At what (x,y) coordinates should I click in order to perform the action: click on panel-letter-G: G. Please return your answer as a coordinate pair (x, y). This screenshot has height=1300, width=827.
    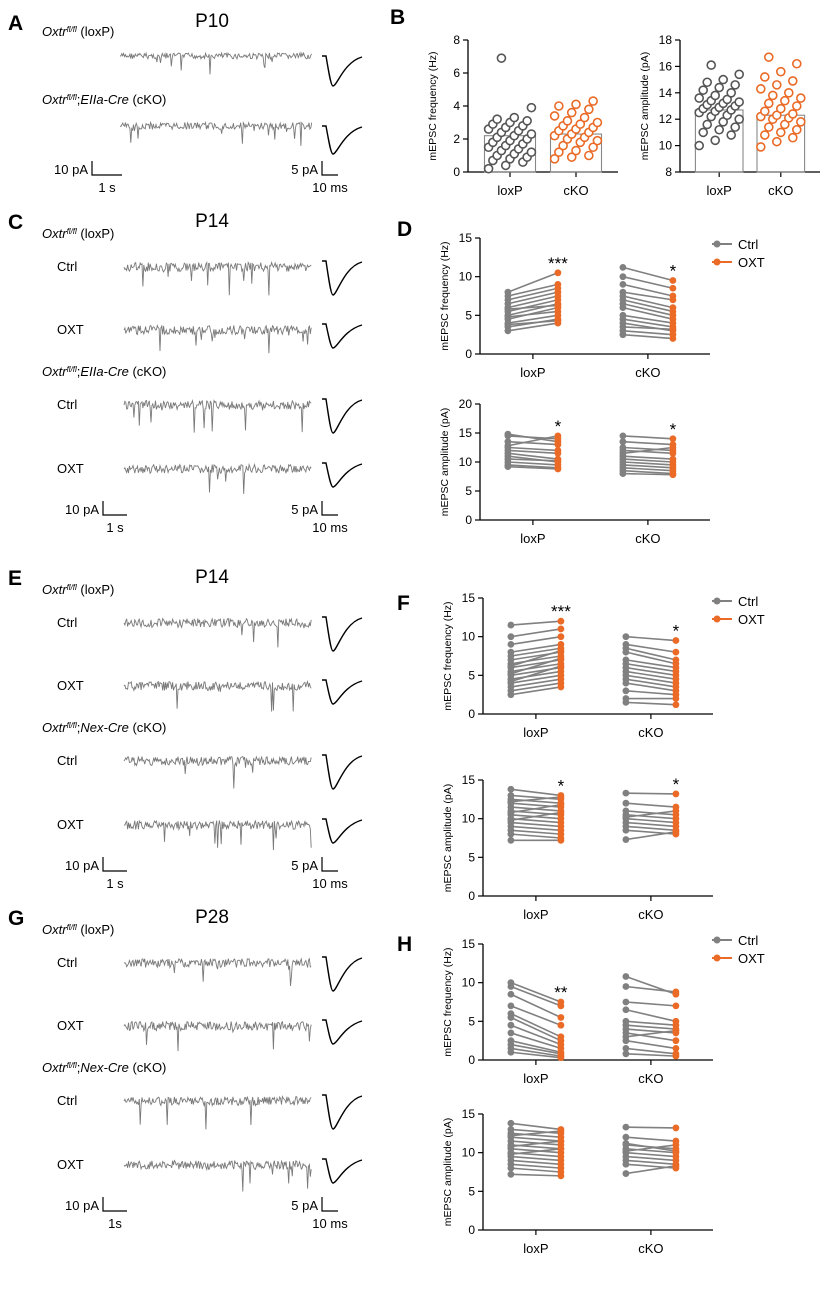
    Looking at the image, I should click on (16, 918).